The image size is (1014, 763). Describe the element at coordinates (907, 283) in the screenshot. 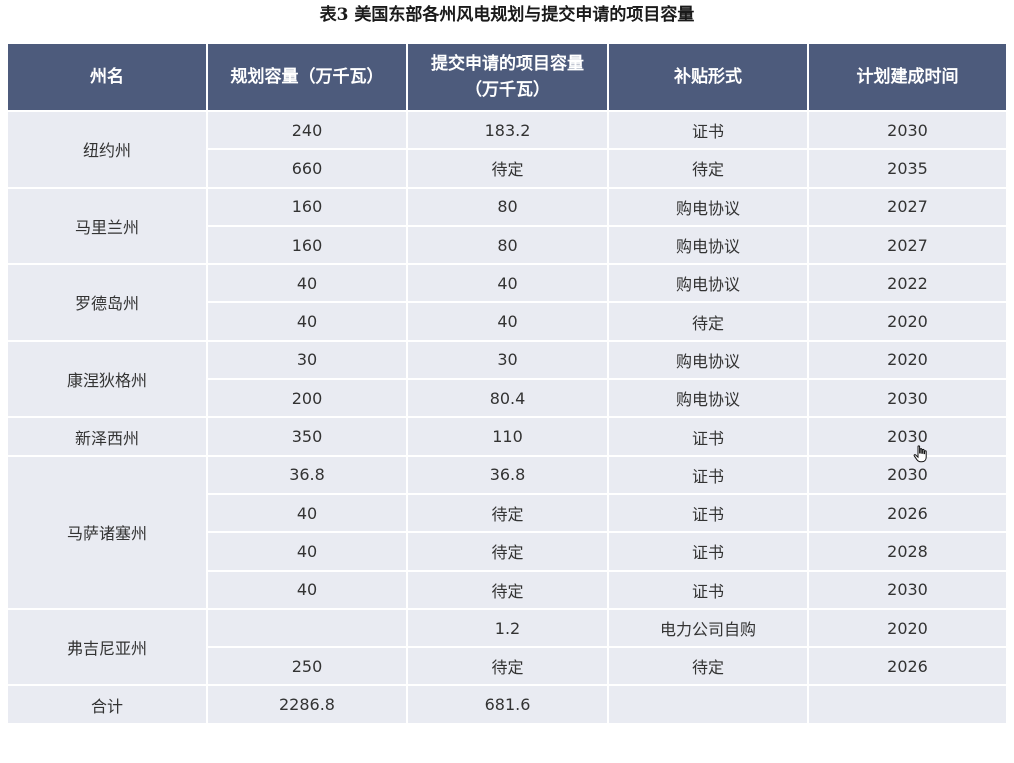

I see `year-cell: 2022` at that location.